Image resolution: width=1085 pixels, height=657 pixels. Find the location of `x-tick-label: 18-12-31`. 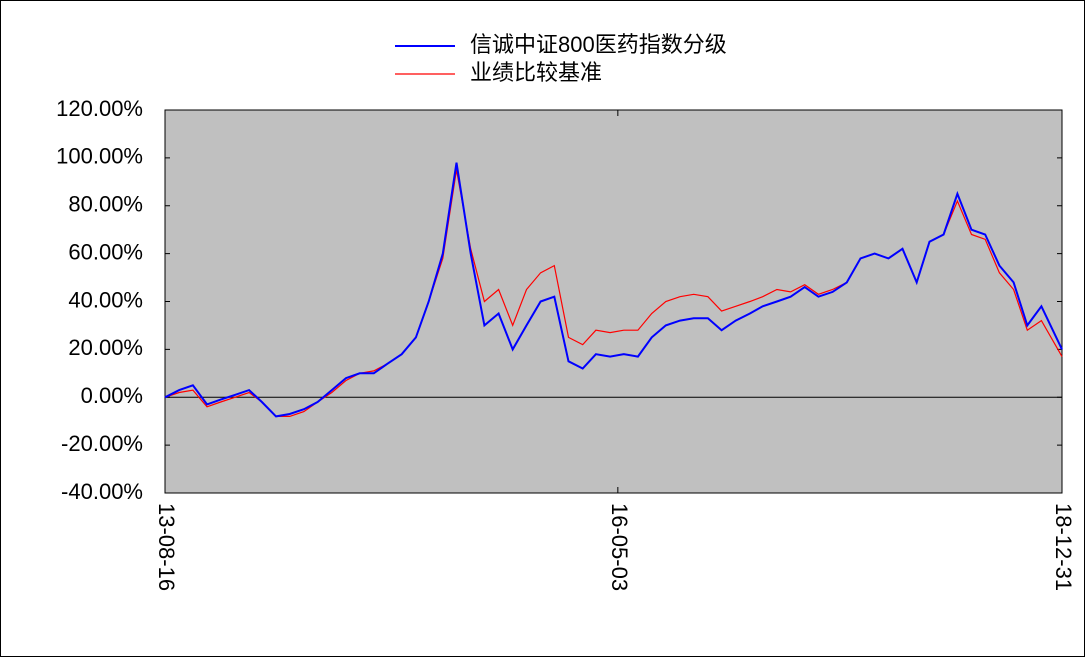

x-tick-label: 18-12-31 is located at coordinates (1063, 547).